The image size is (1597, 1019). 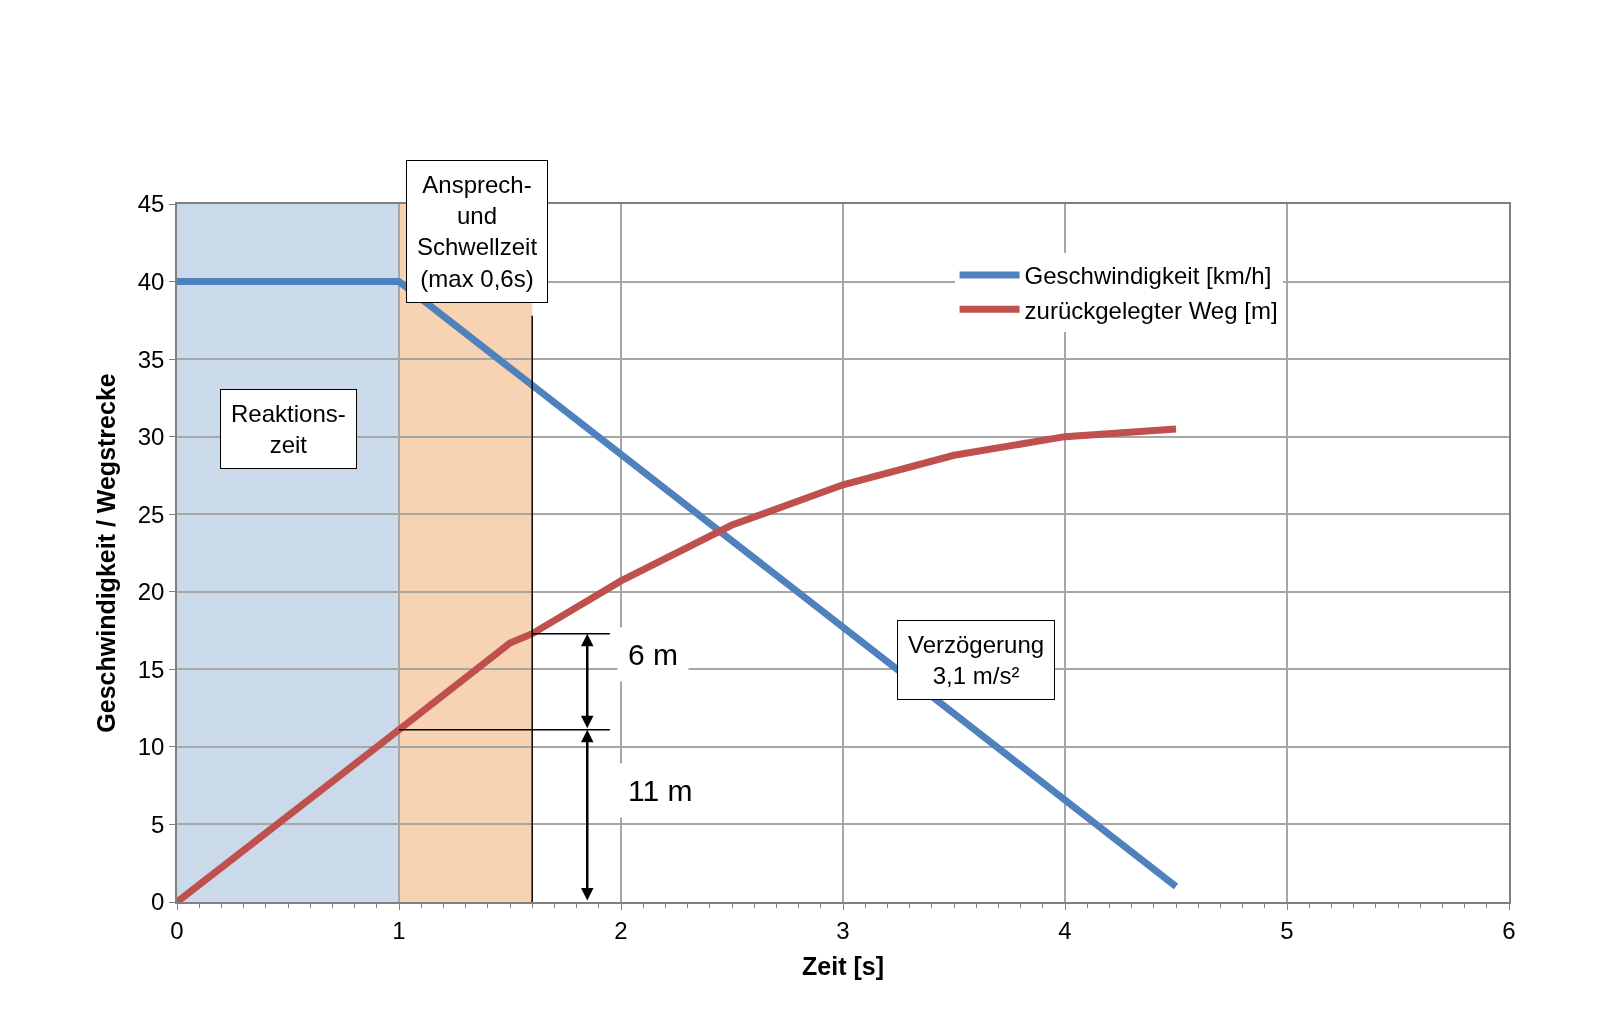 What do you see at coordinates (158, 902) in the screenshot?
I see `y-tick-label: 0` at bounding box center [158, 902].